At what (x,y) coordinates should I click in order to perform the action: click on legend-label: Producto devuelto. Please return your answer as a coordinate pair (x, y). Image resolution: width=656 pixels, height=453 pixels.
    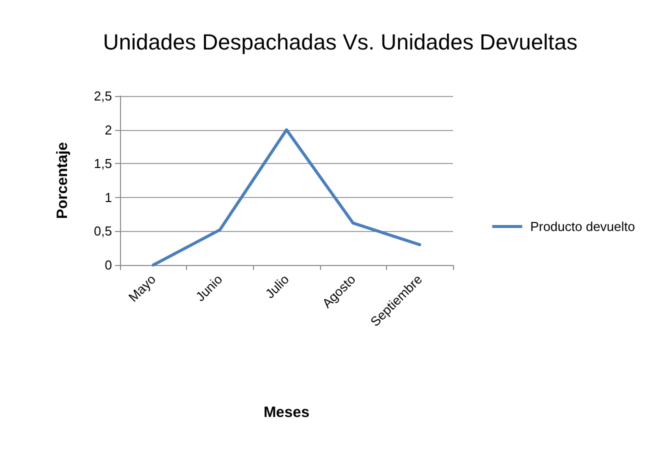
    Looking at the image, I should click on (583, 226).